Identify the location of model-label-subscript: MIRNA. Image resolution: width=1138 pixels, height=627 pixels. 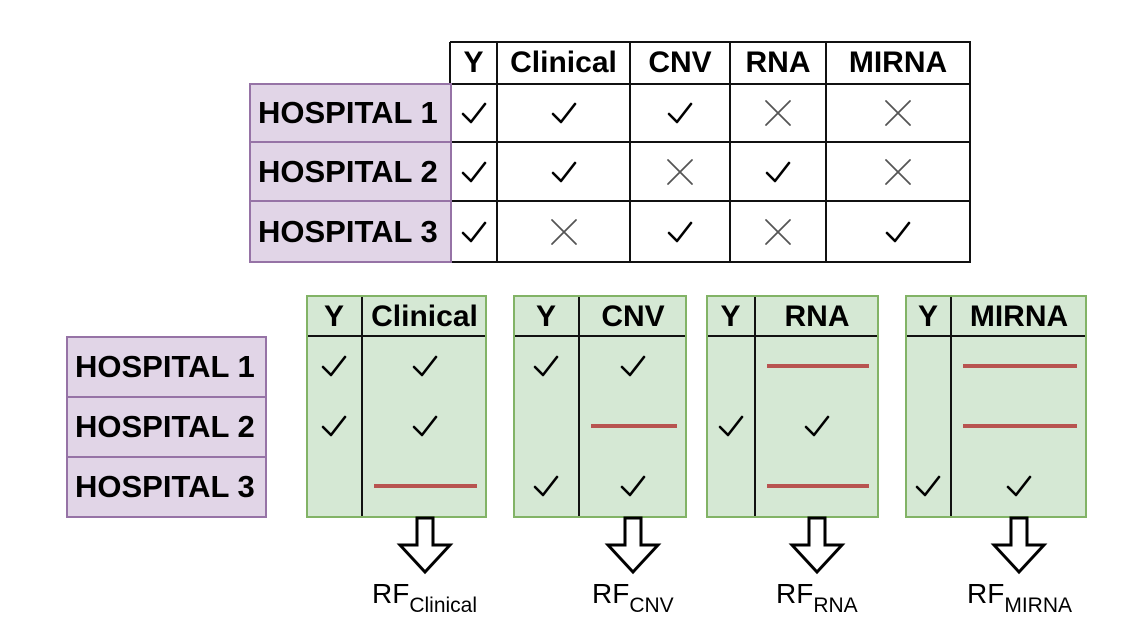
(1038, 605).